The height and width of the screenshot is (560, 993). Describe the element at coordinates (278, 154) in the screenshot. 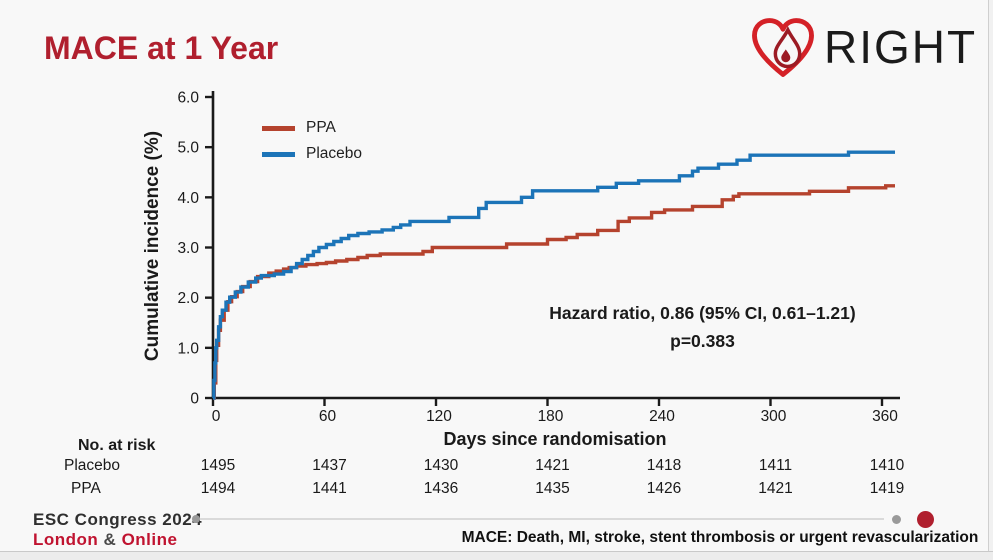

I see `placebo-line-swatch` at that location.